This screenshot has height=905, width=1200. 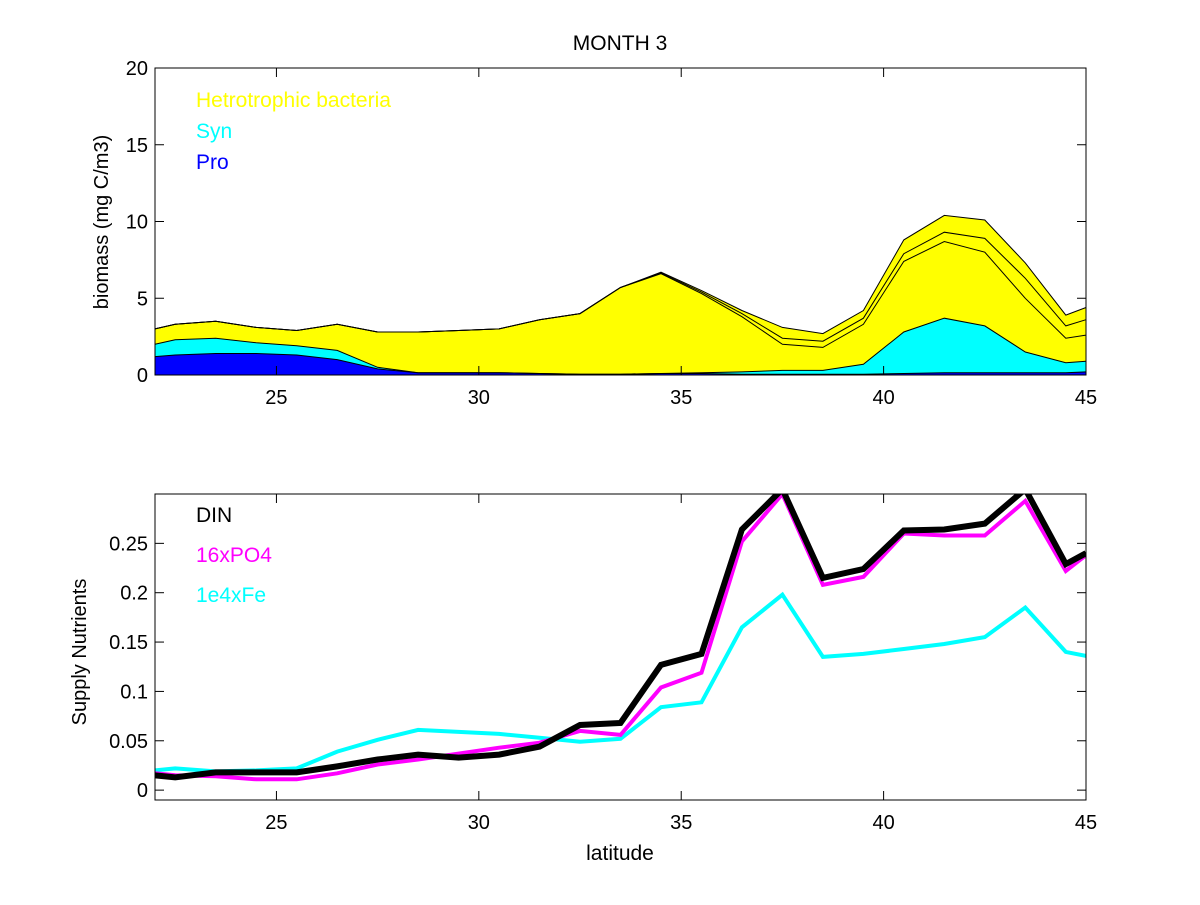 I want to click on y-tick-label: 0.25, so click(x=128, y=544).